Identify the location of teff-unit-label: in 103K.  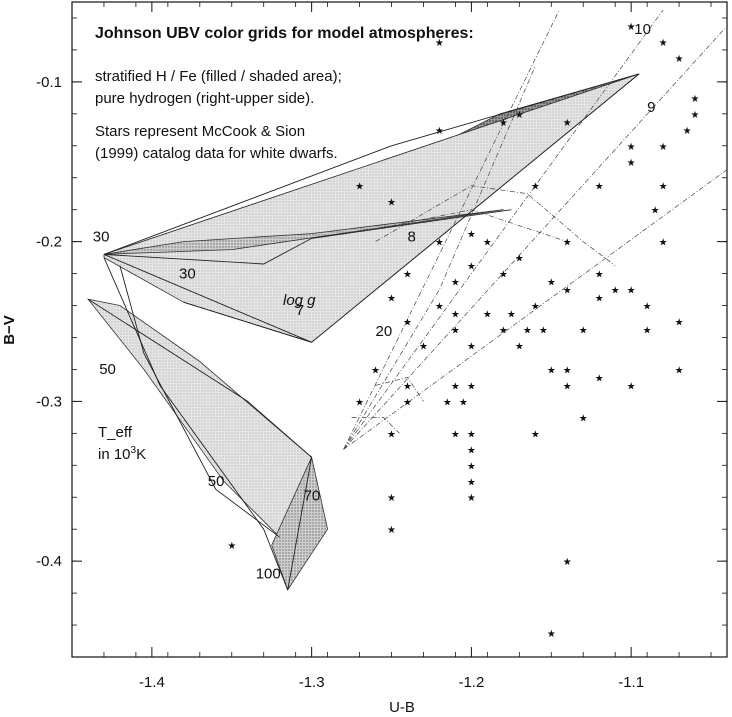
(122, 454).